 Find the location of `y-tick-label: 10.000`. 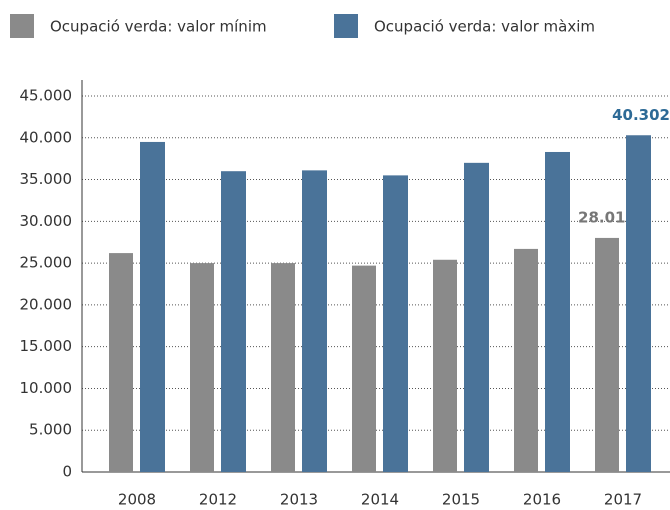

y-tick-label: 10.000 is located at coordinates (46, 388).